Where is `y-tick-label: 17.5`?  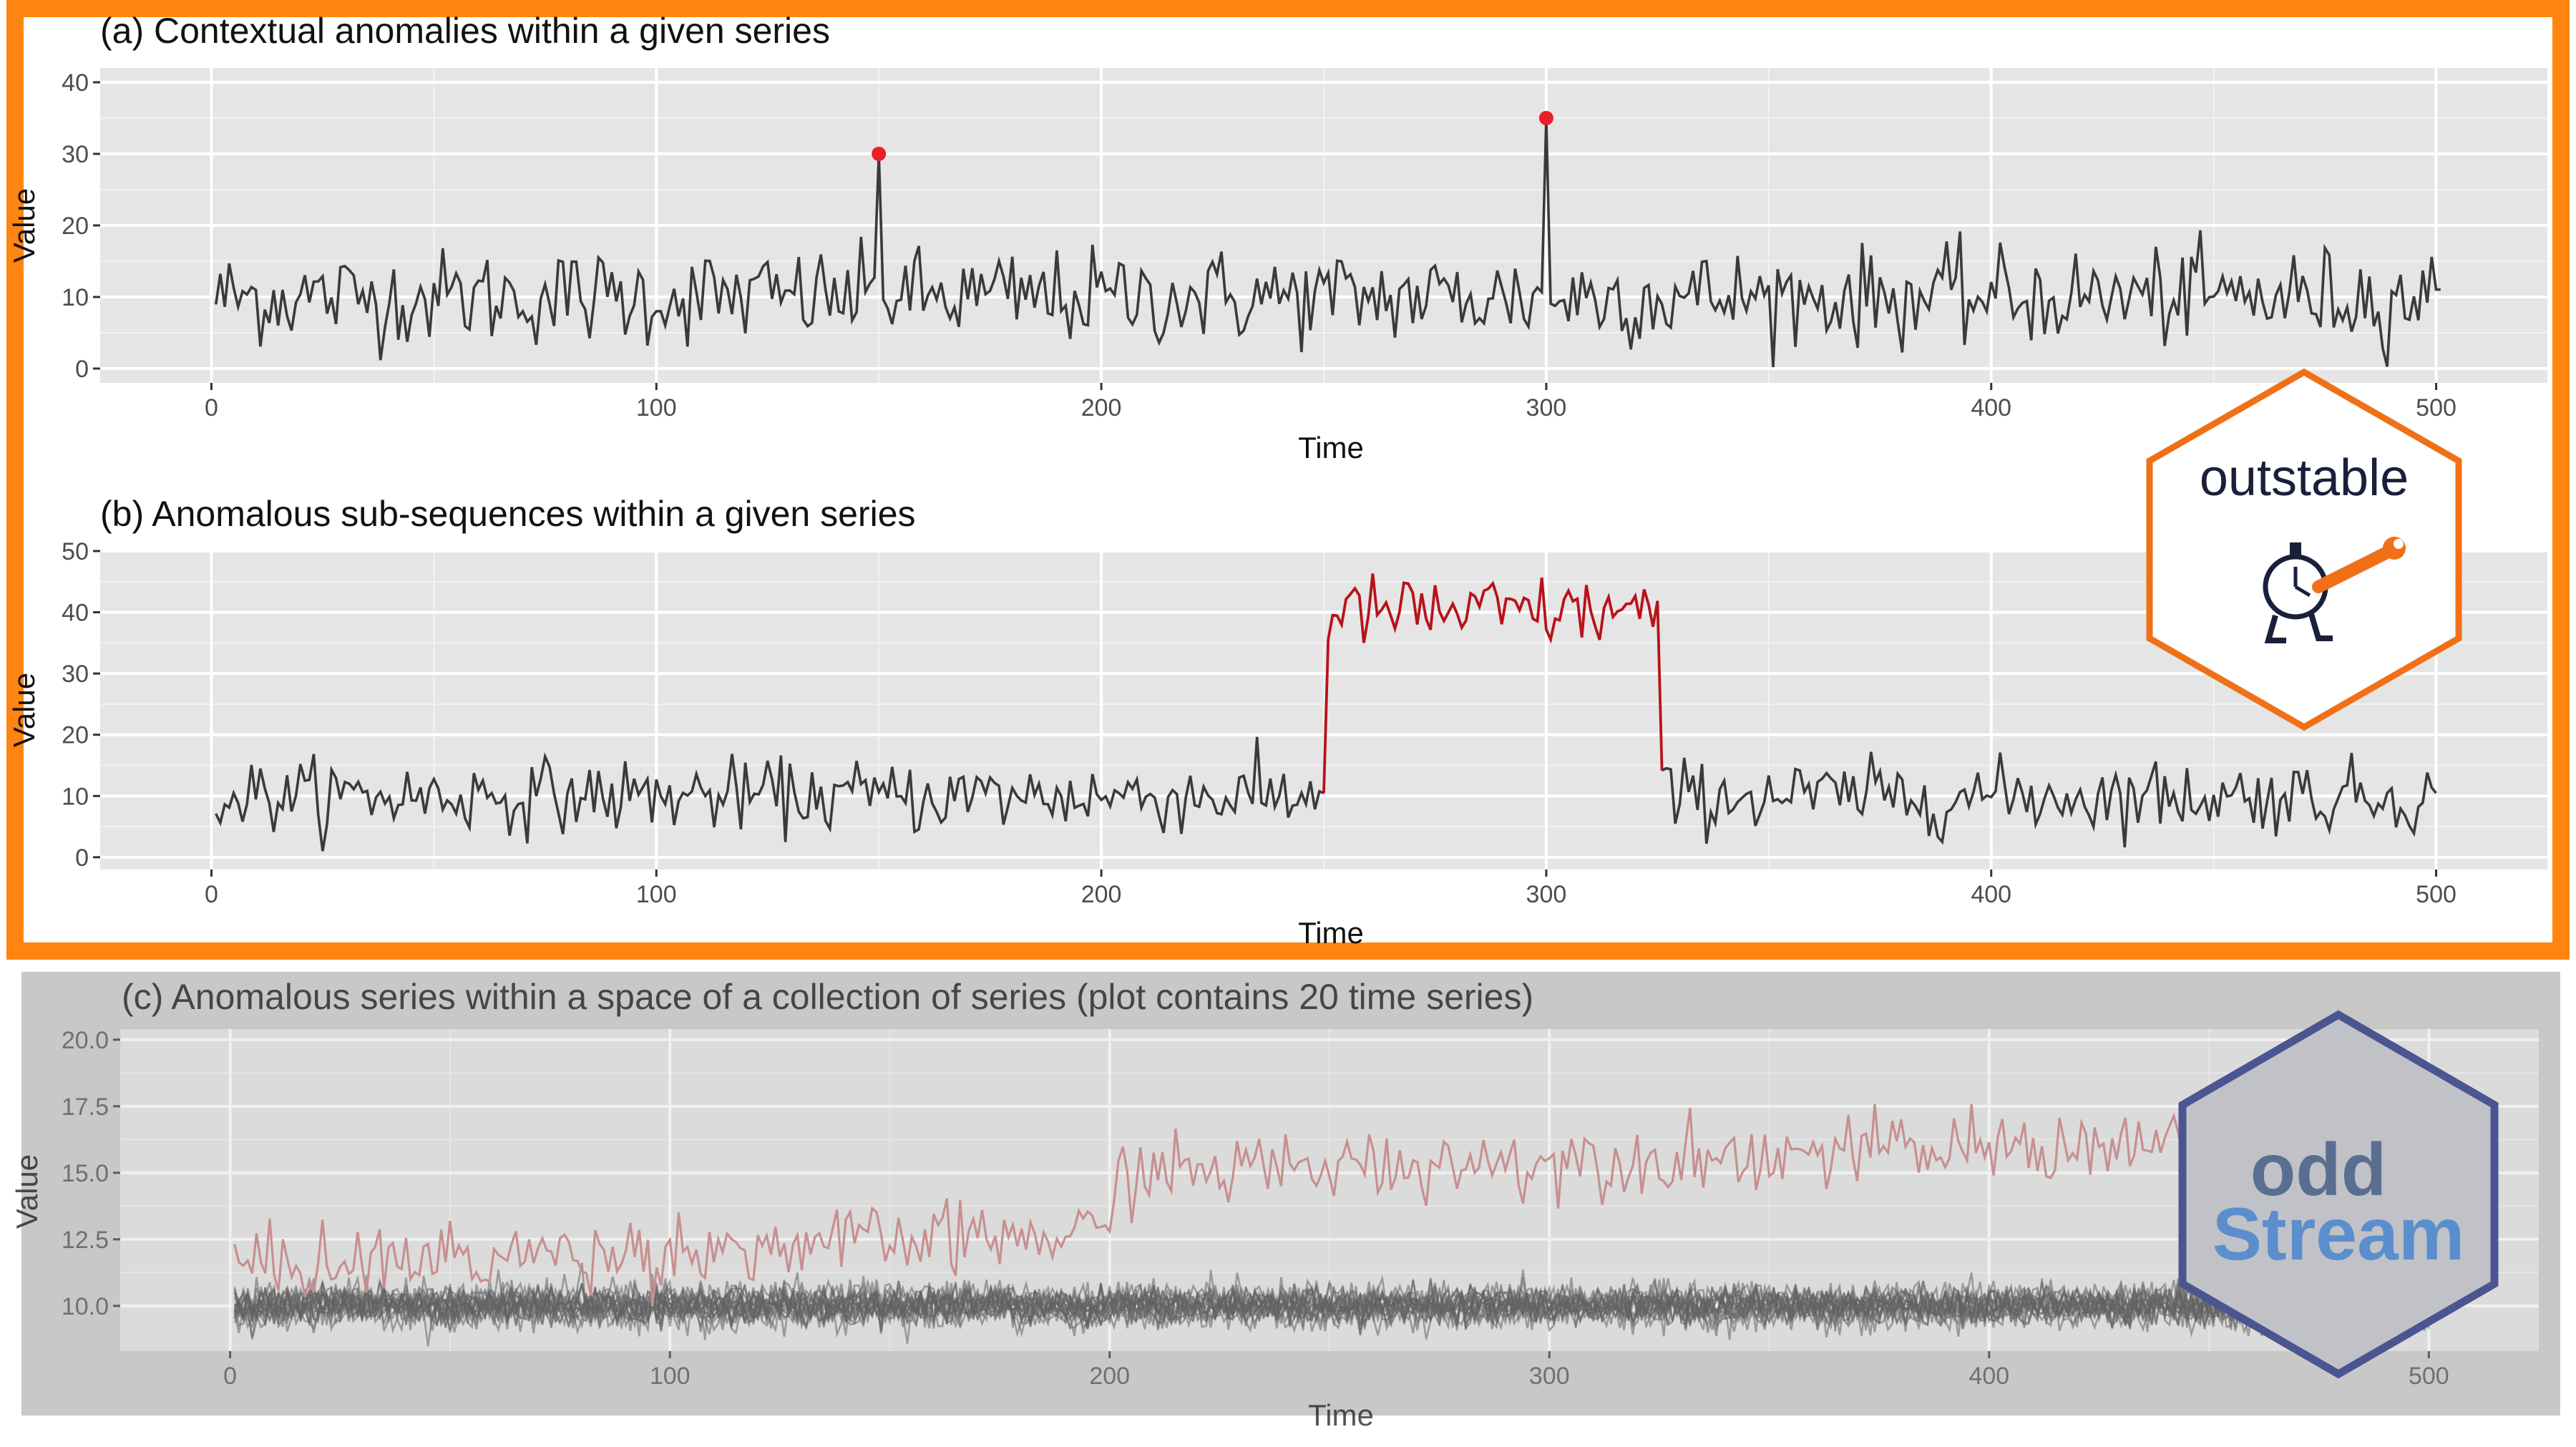 y-tick-label: 17.5 is located at coordinates (85, 1107).